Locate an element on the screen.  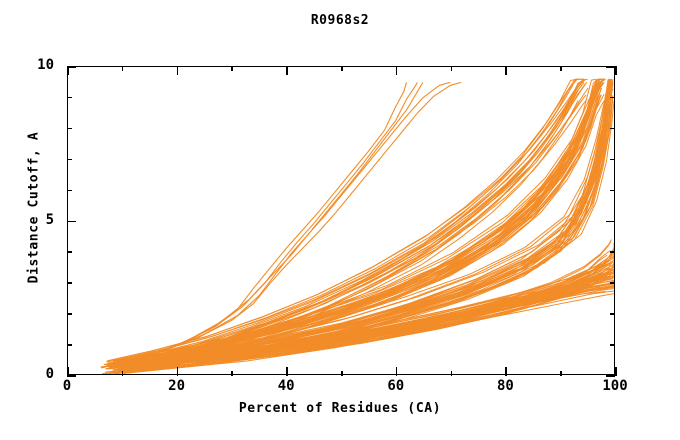
x-tick-label: 0 is located at coordinates (67, 386).